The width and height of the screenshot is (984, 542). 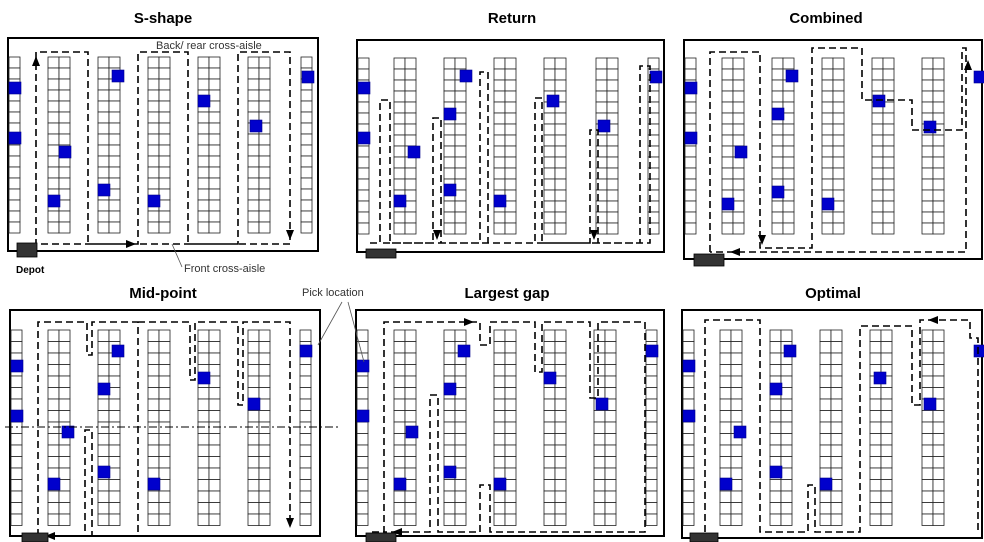 What do you see at coordinates (224, 269) in the screenshot?
I see `front-aisle-label: Front cross-aisle` at bounding box center [224, 269].